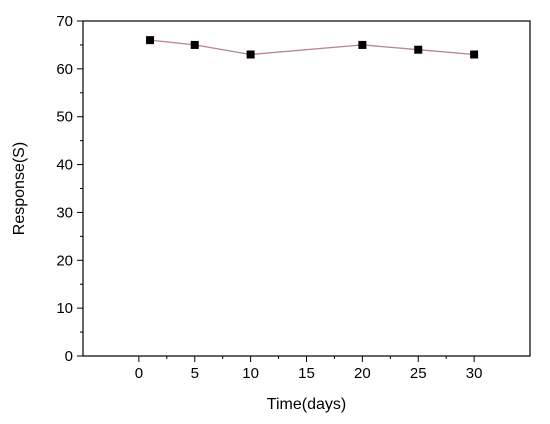 This screenshot has height=424, width=550. Describe the element at coordinates (64, 212) in the screenshot. I see `y-tick-label: 30` at that location.